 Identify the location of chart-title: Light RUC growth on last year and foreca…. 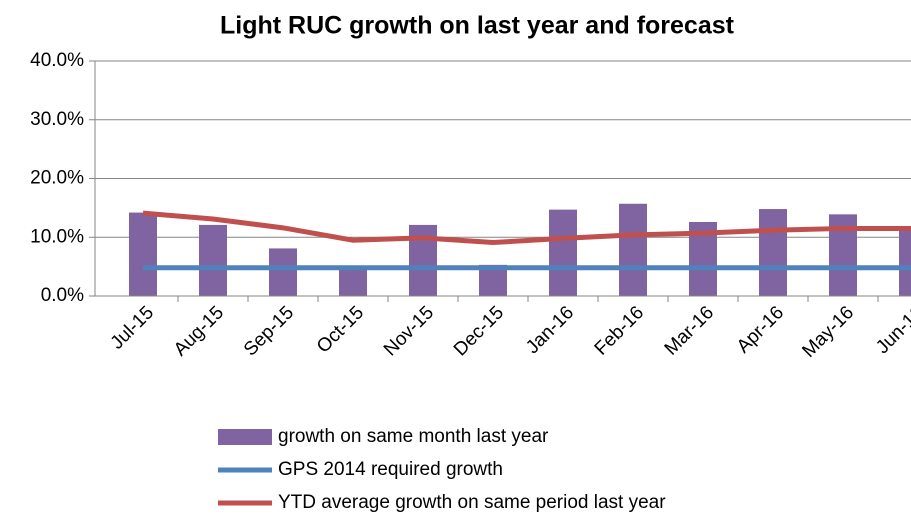
(477, 26).